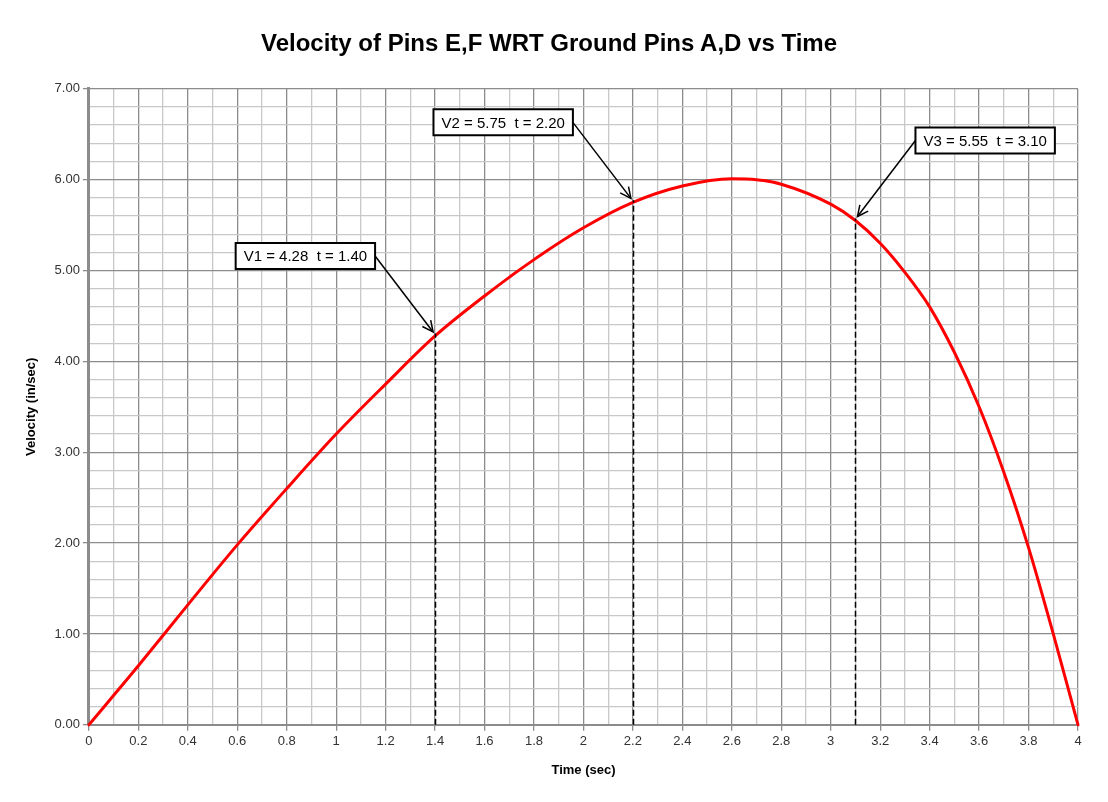 This screenshot has height=802, width=1108. I want to click on x-tick-label: 0.8, so click(286, 741).